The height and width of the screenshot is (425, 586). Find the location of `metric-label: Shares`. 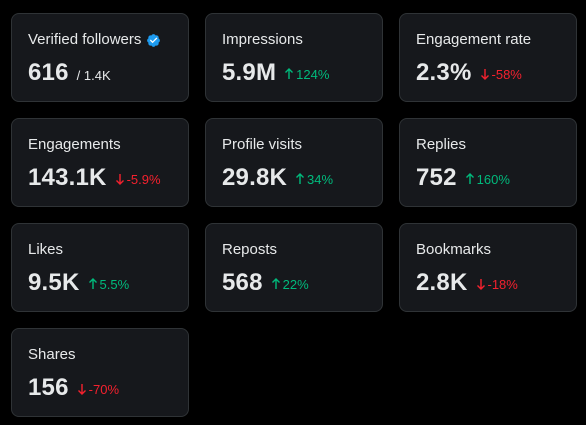

metric-label: Shares is located at coordinates (52, 354).